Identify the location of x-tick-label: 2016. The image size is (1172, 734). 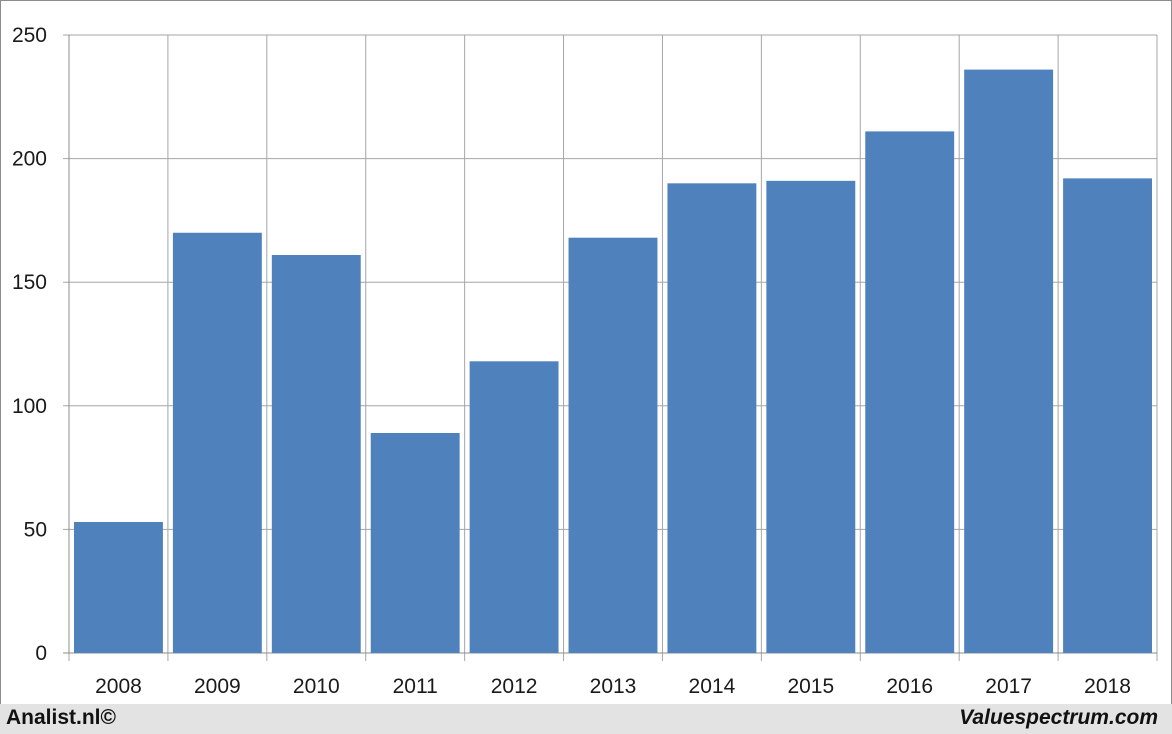
(909, 686).